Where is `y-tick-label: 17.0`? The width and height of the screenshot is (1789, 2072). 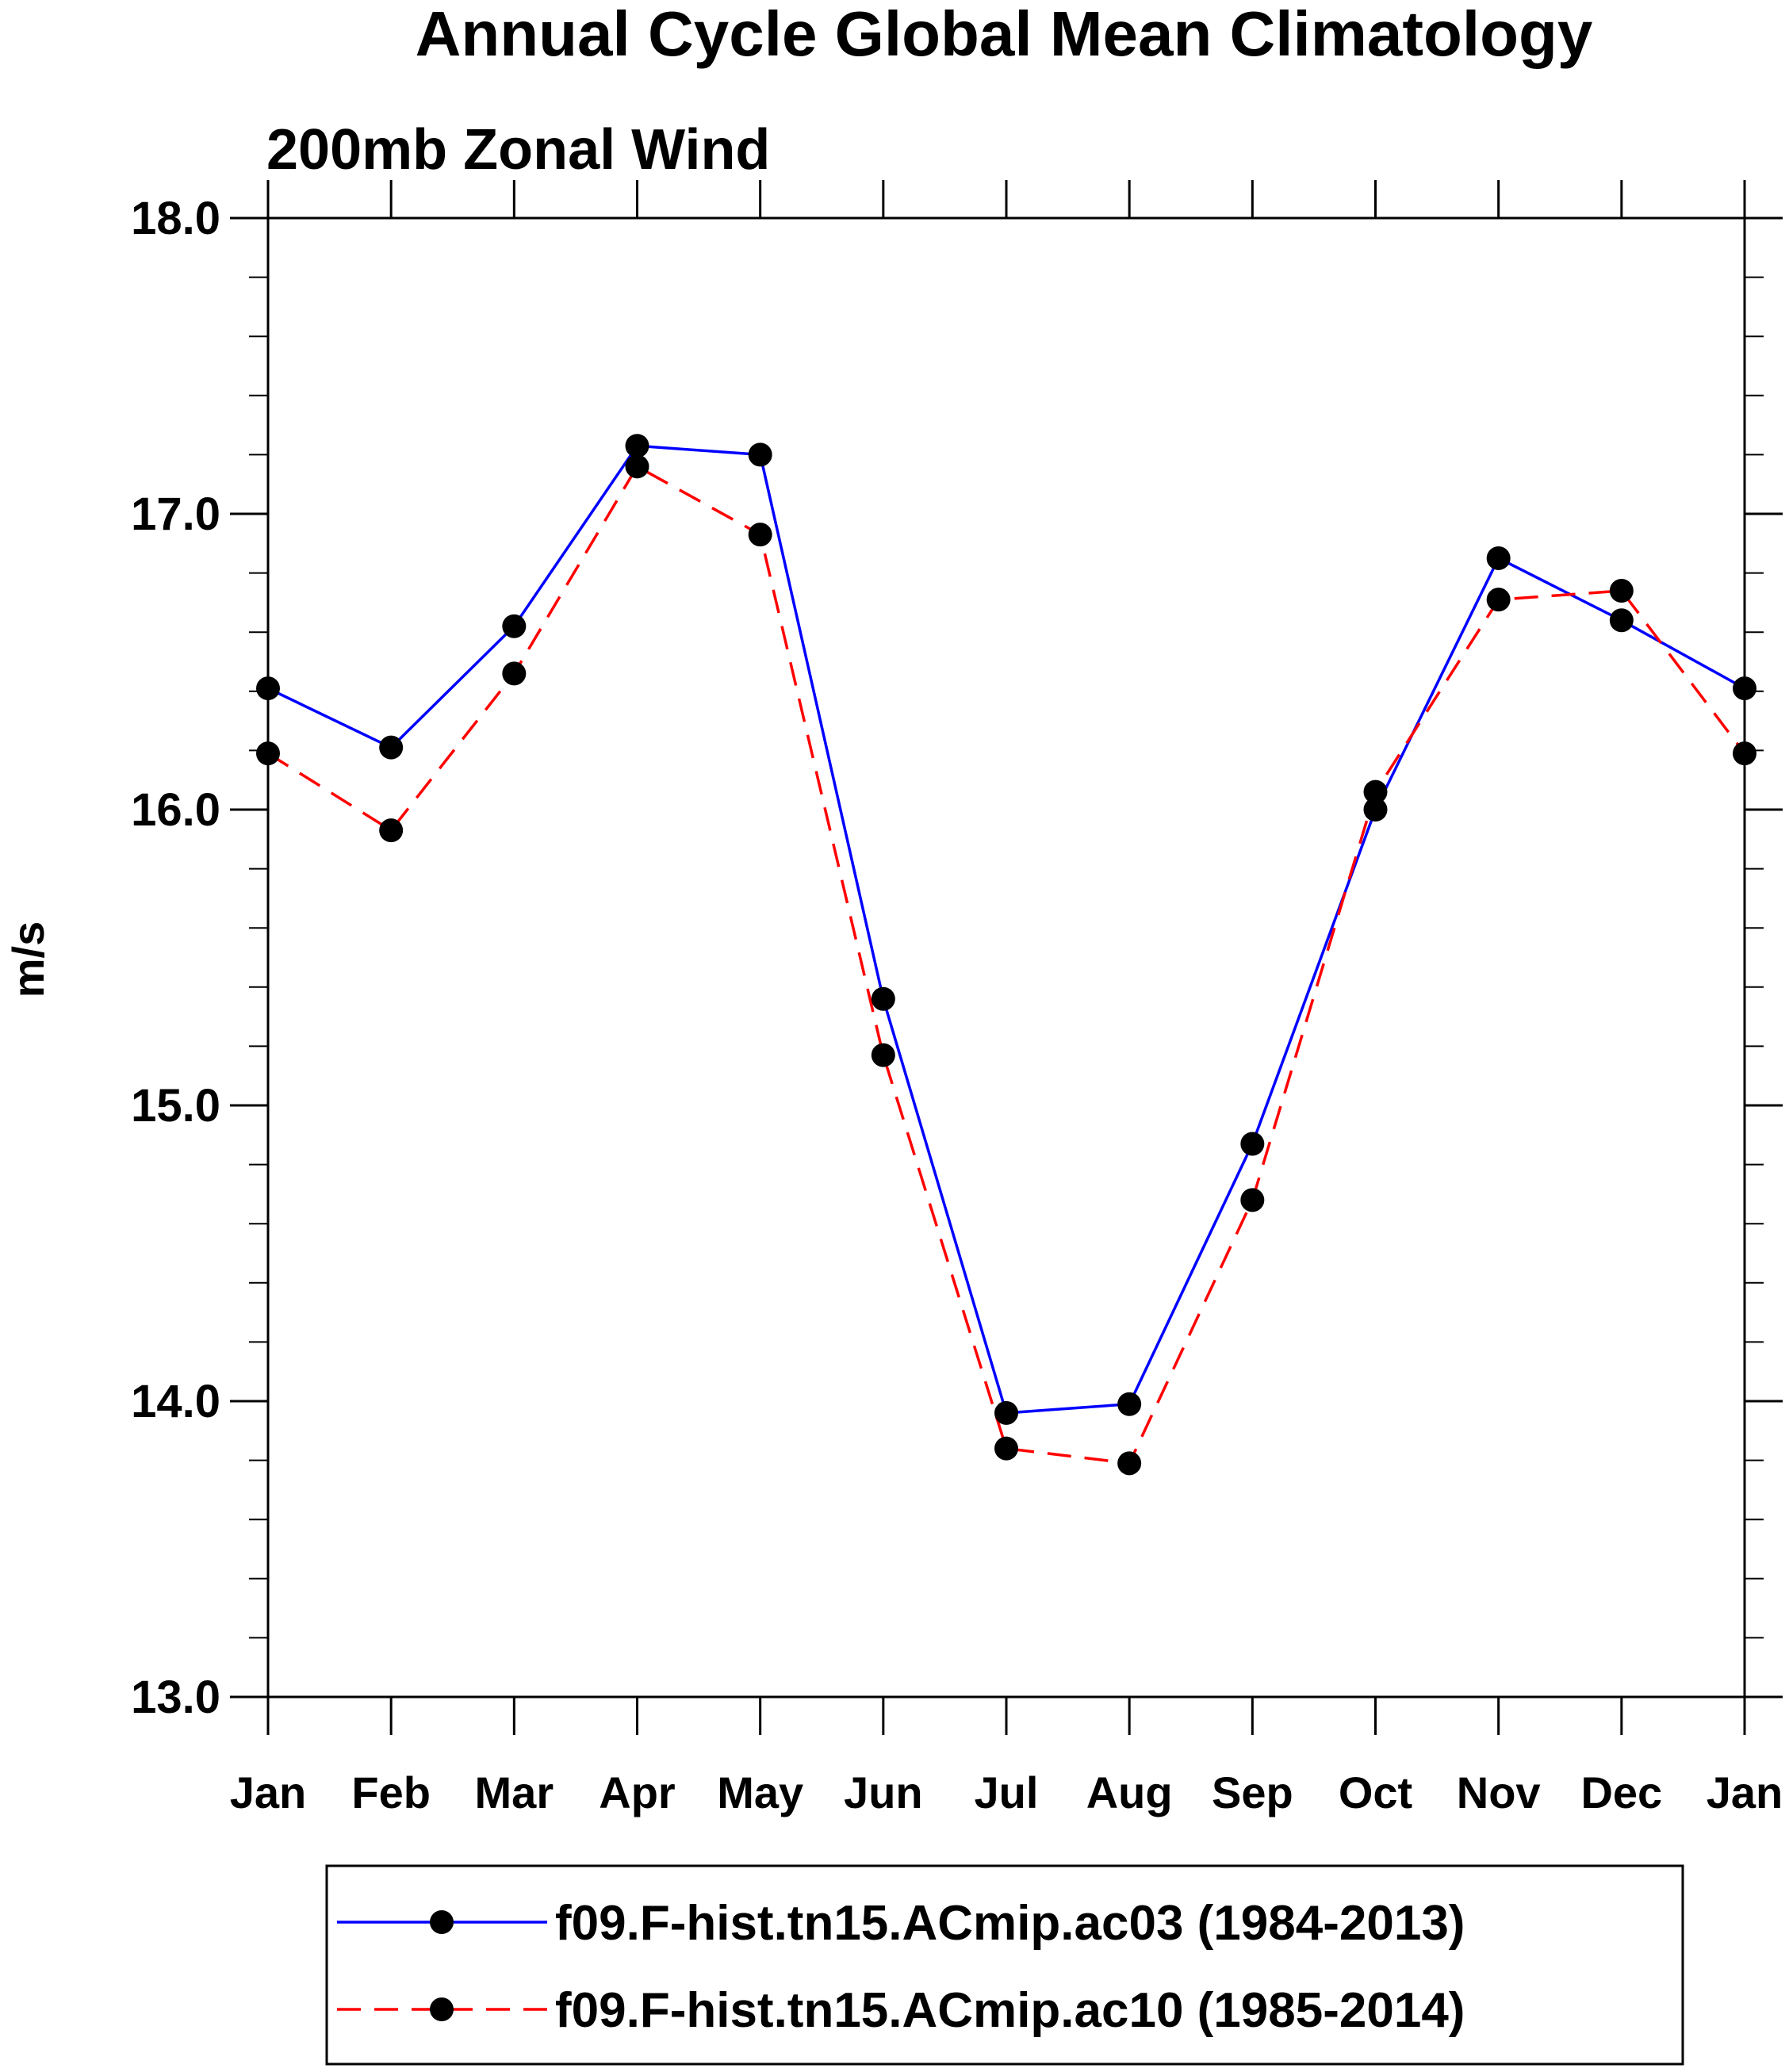 y-tick-label: 17.0 is located at coordinates (175, 514).